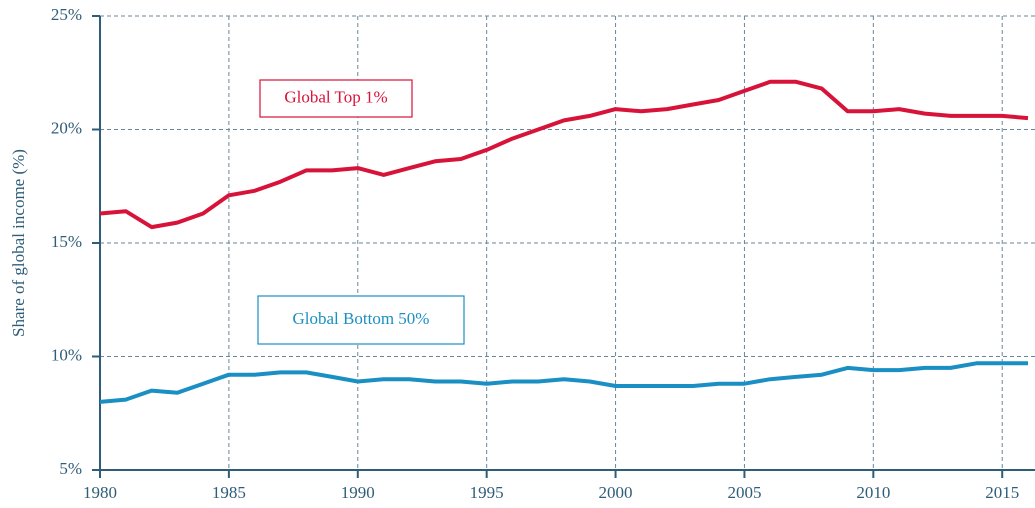 This screenshot has width=1035, height=508. What do you see at coordinates (358, 492) in the screenshot?
I see `x-tick-label: 1990` at bounding box center [358, 492].